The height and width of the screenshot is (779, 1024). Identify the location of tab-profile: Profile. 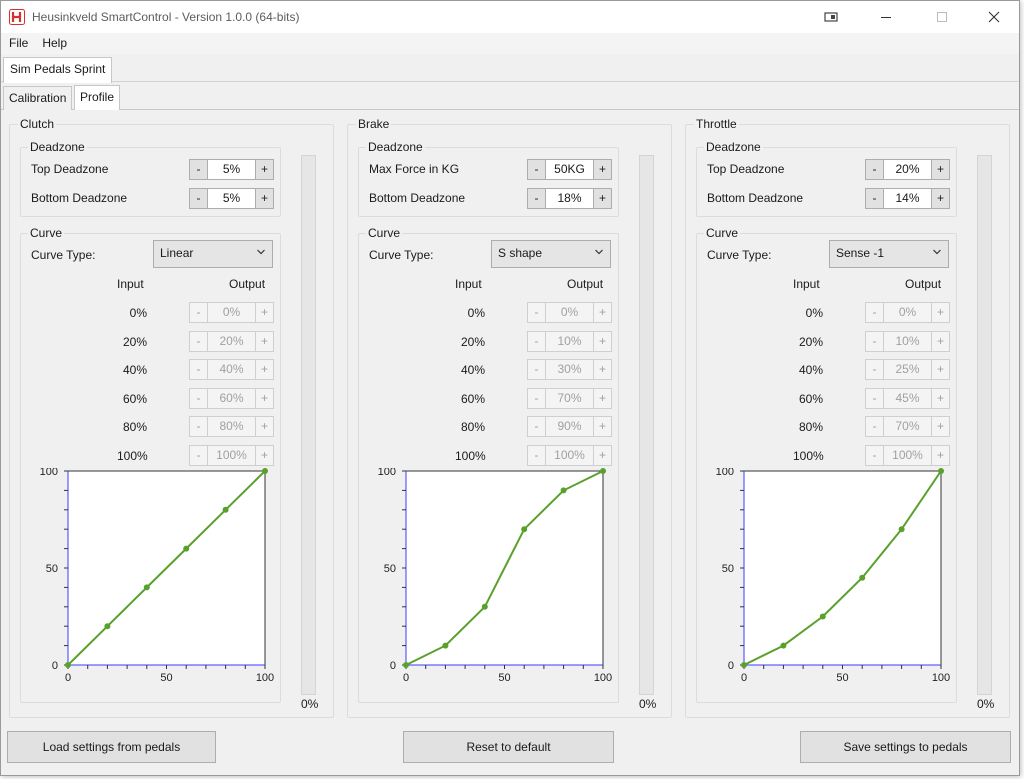
(97, 98).